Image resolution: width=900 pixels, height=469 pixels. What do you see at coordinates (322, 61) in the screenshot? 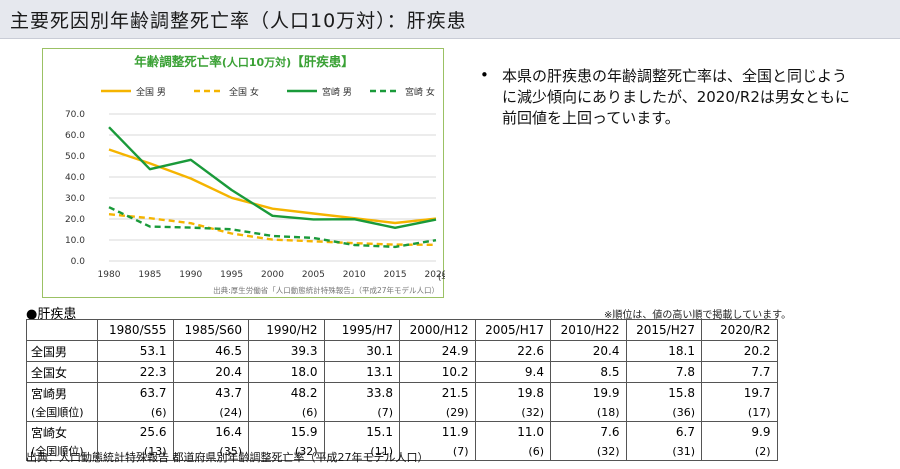
I see `chart-title-part: 【肝疾患】` at bounding box center [322, 61].